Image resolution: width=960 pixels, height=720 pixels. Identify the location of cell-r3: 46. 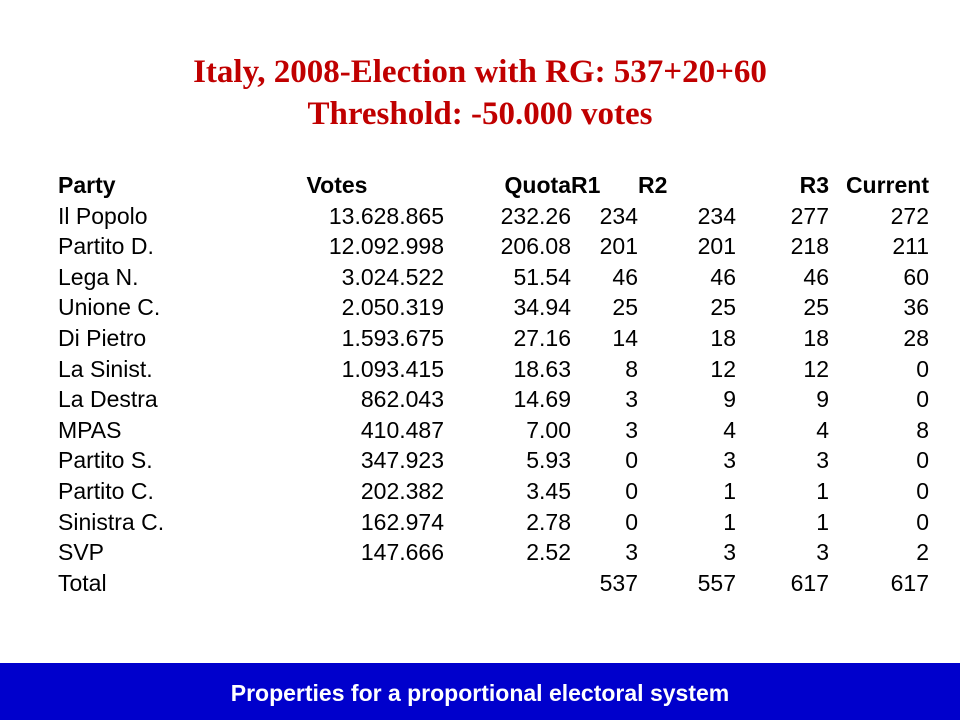
(816, 276).